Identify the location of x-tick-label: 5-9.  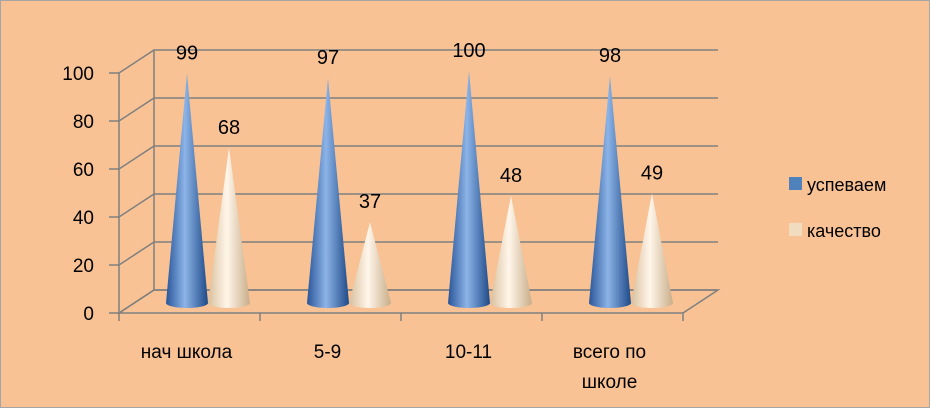
(327, 352).